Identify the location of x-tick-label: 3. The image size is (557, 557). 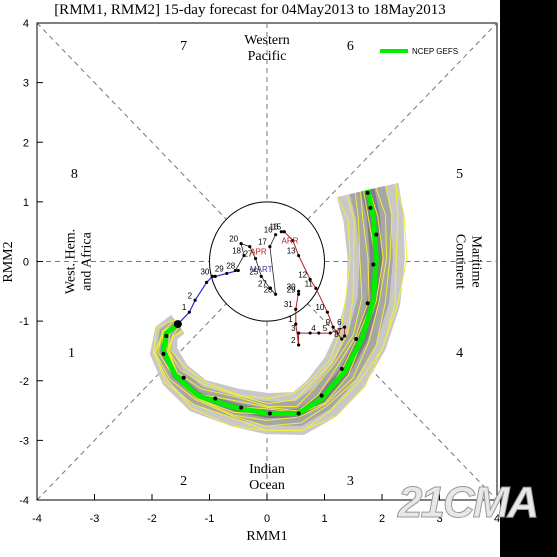
(439, 519).